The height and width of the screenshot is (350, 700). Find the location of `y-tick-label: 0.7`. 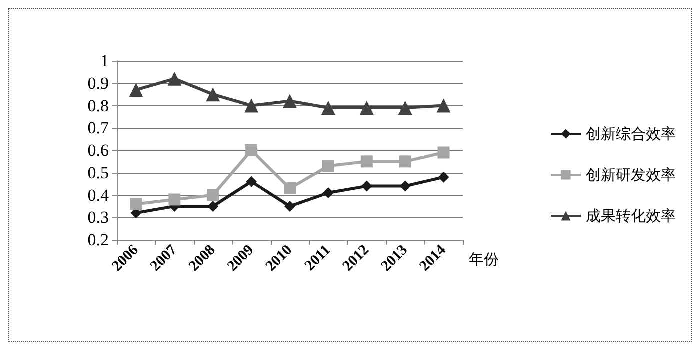

y-tick-label: 0.7 is located at coordinates (99, 128).